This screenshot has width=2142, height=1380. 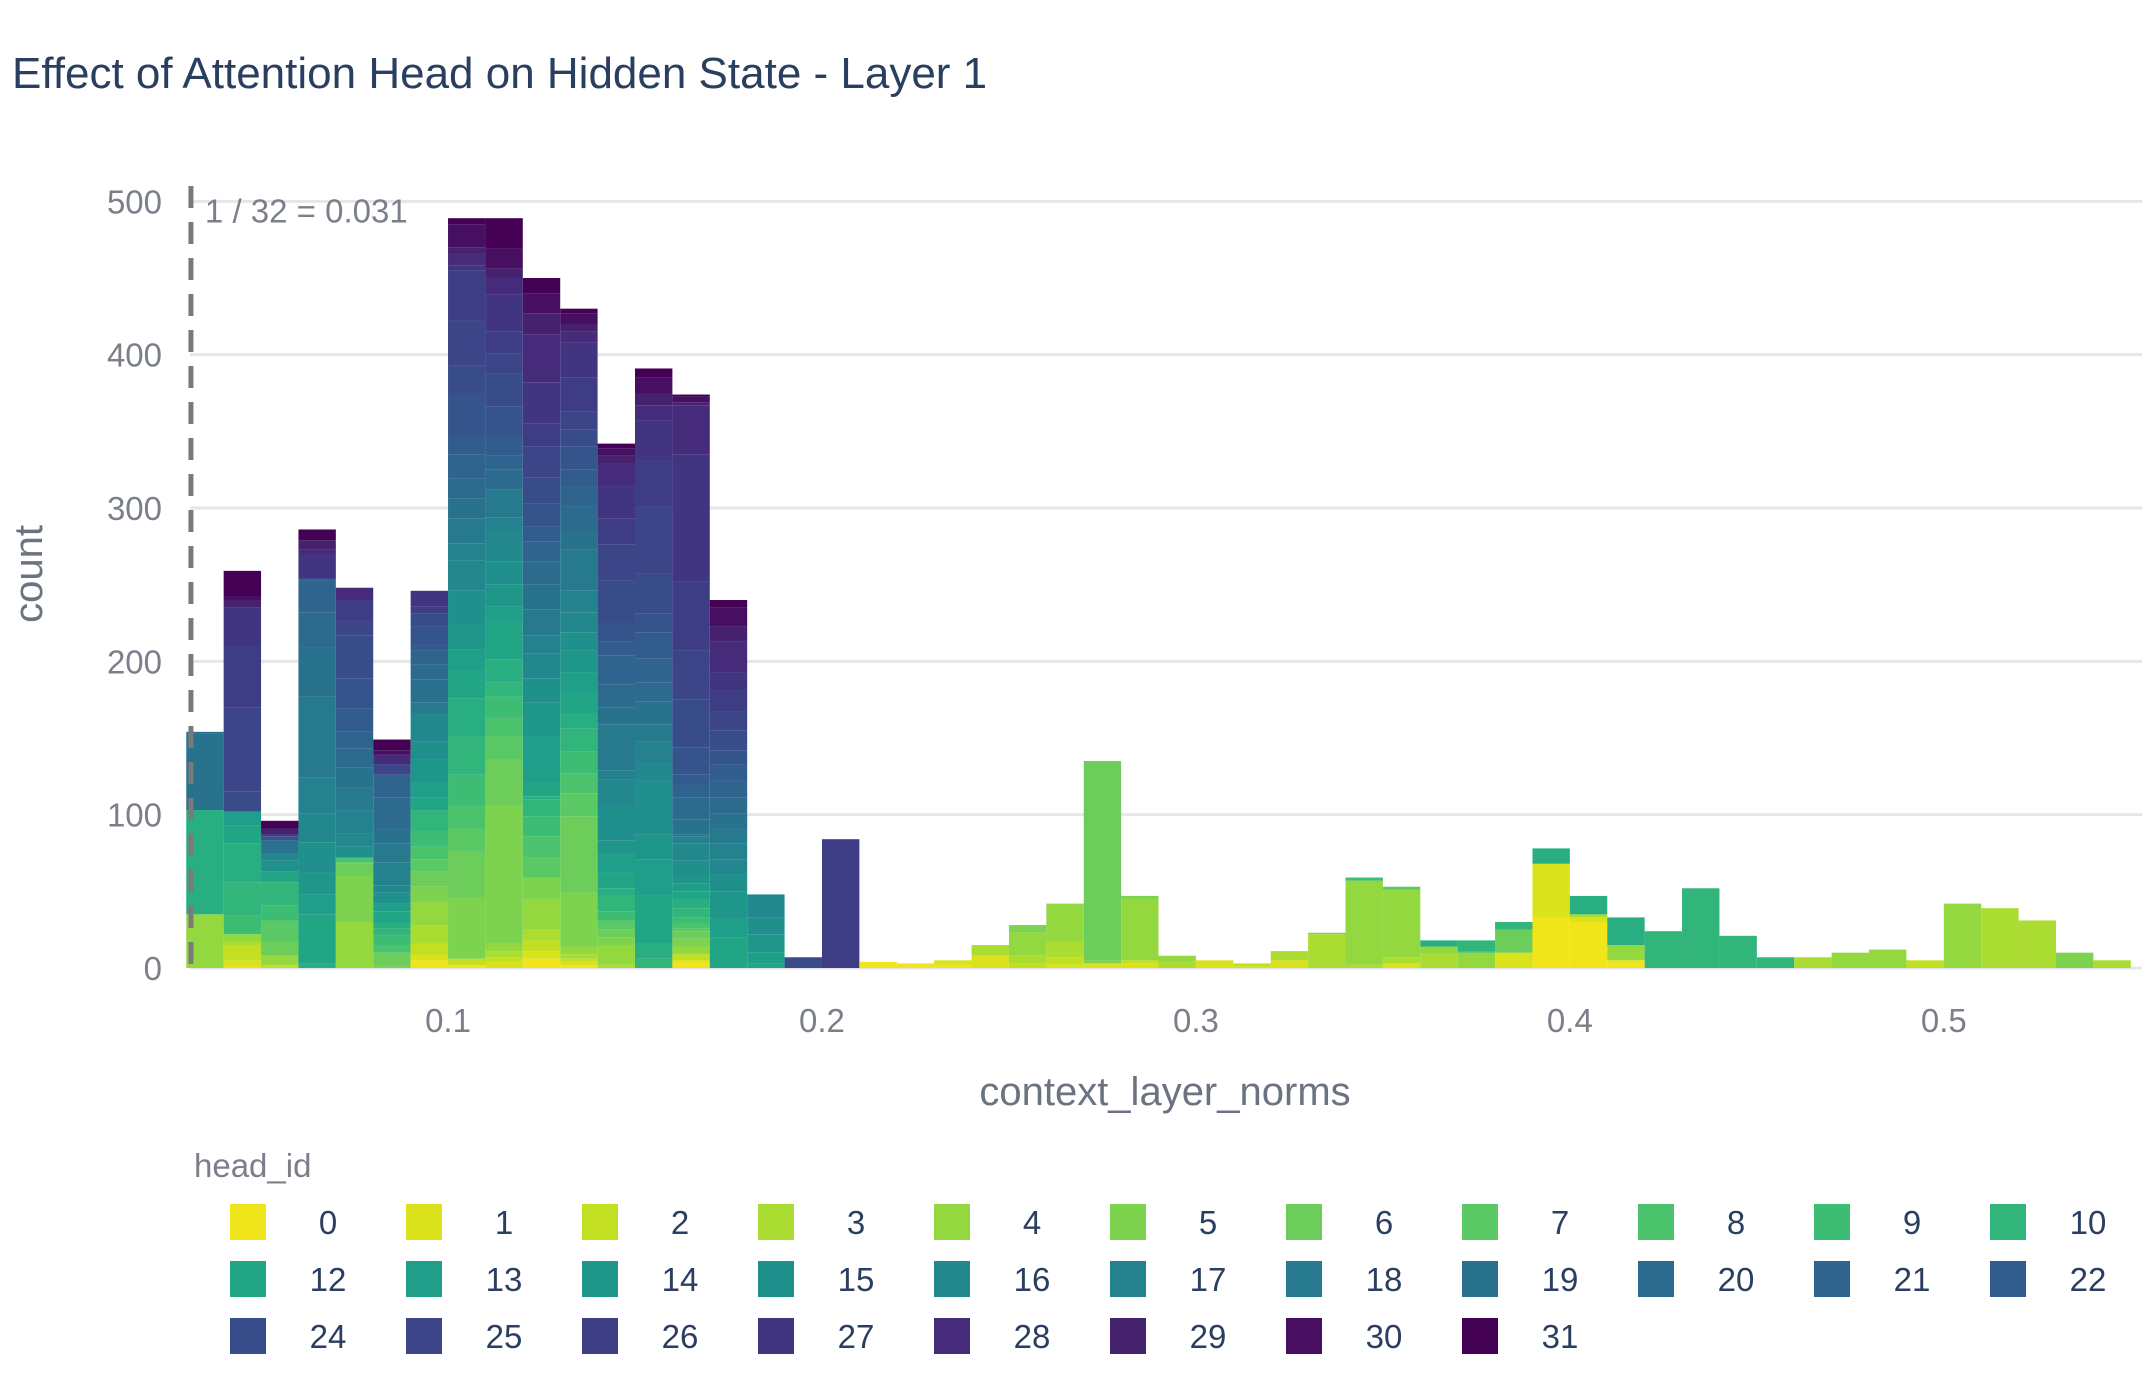 I want to click on legend-label: 2, so click(x=680, y=1222).